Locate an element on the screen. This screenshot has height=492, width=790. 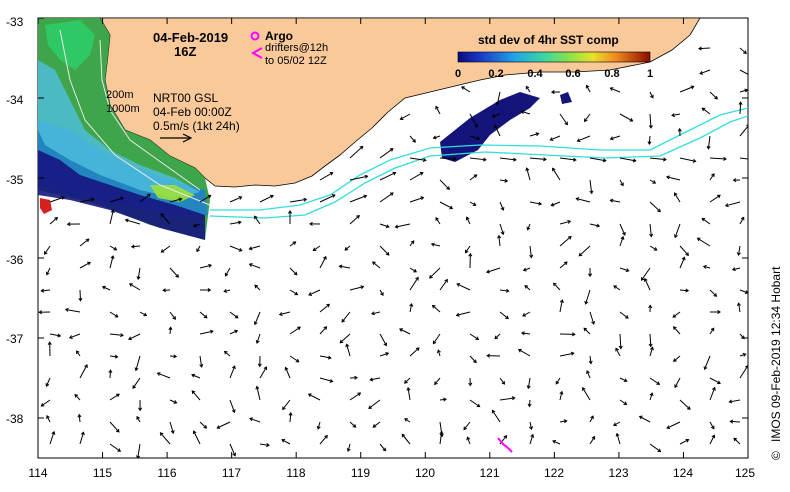
sst-data-speck is located at coordinates (566, 98).